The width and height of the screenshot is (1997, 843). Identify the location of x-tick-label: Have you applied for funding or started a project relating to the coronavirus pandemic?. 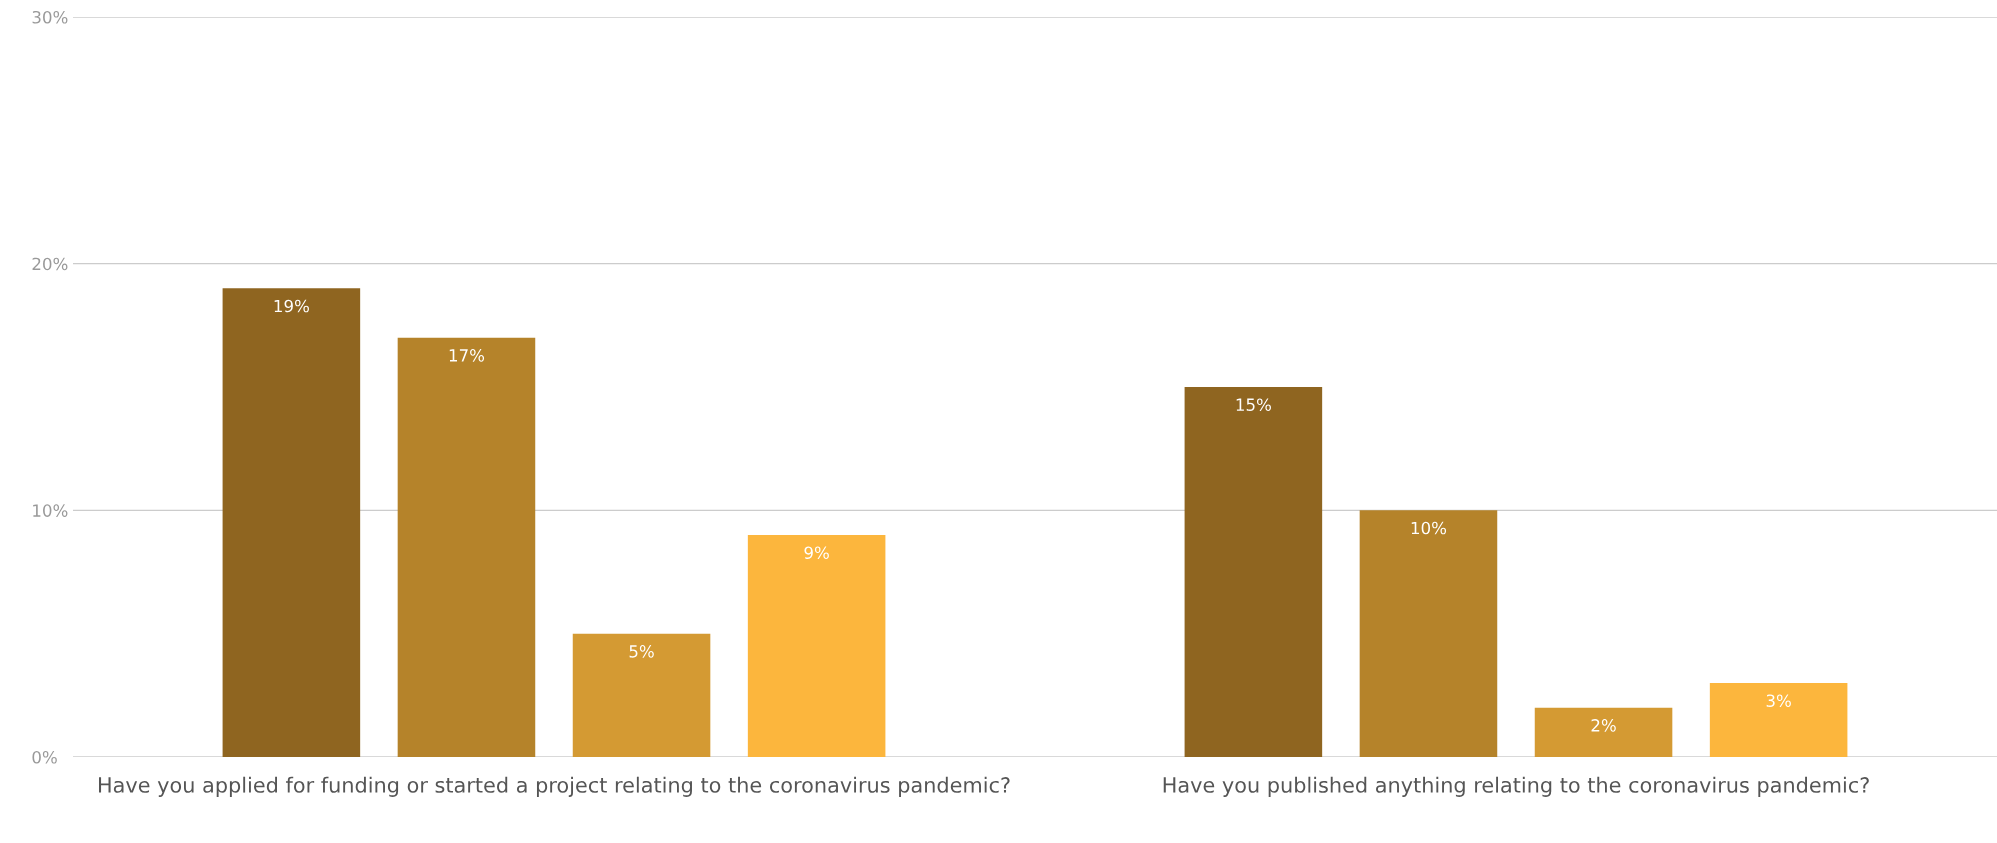
(554, 786).